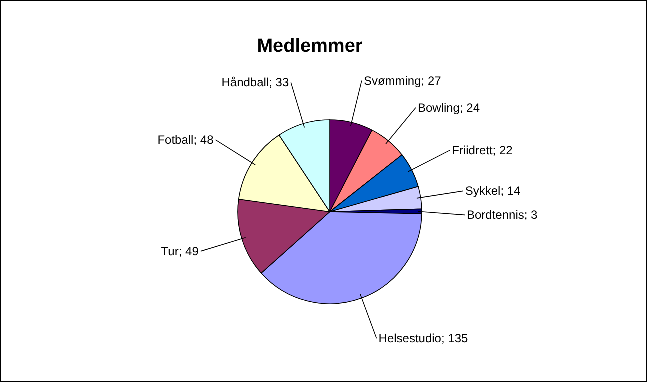 Image resolution: width=647 pixels, height=382 pixels. What do you see at coordinates (423, 339) in the screenshot?
I see `slice-label: Helsestudio; 135` at bounding box center [423, 339].